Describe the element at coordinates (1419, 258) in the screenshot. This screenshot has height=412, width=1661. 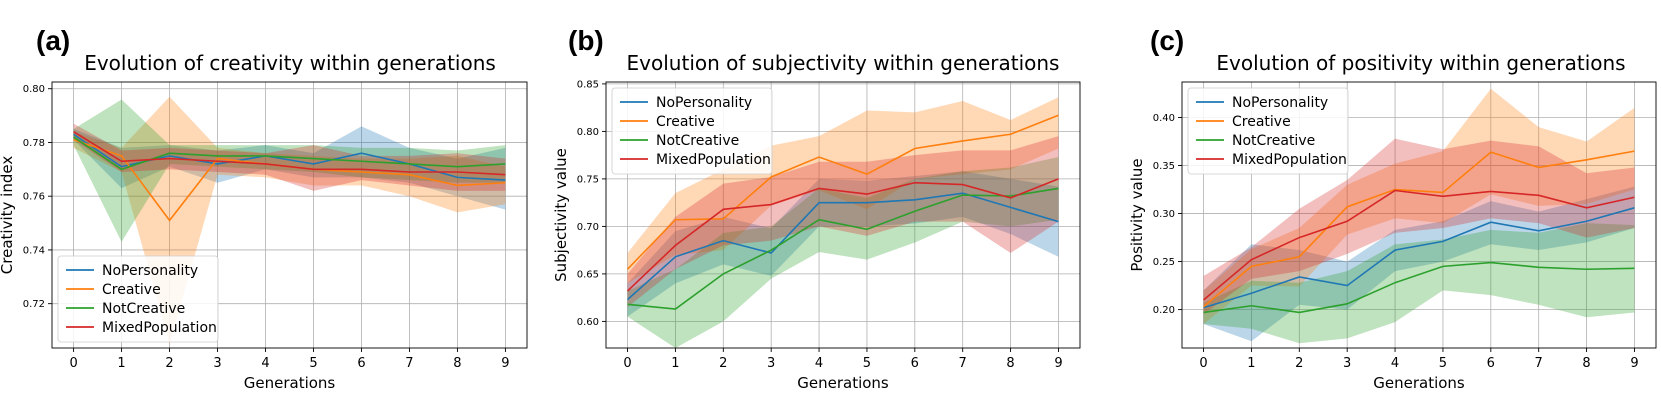
I see `series-line-NoPersonality` at that location.